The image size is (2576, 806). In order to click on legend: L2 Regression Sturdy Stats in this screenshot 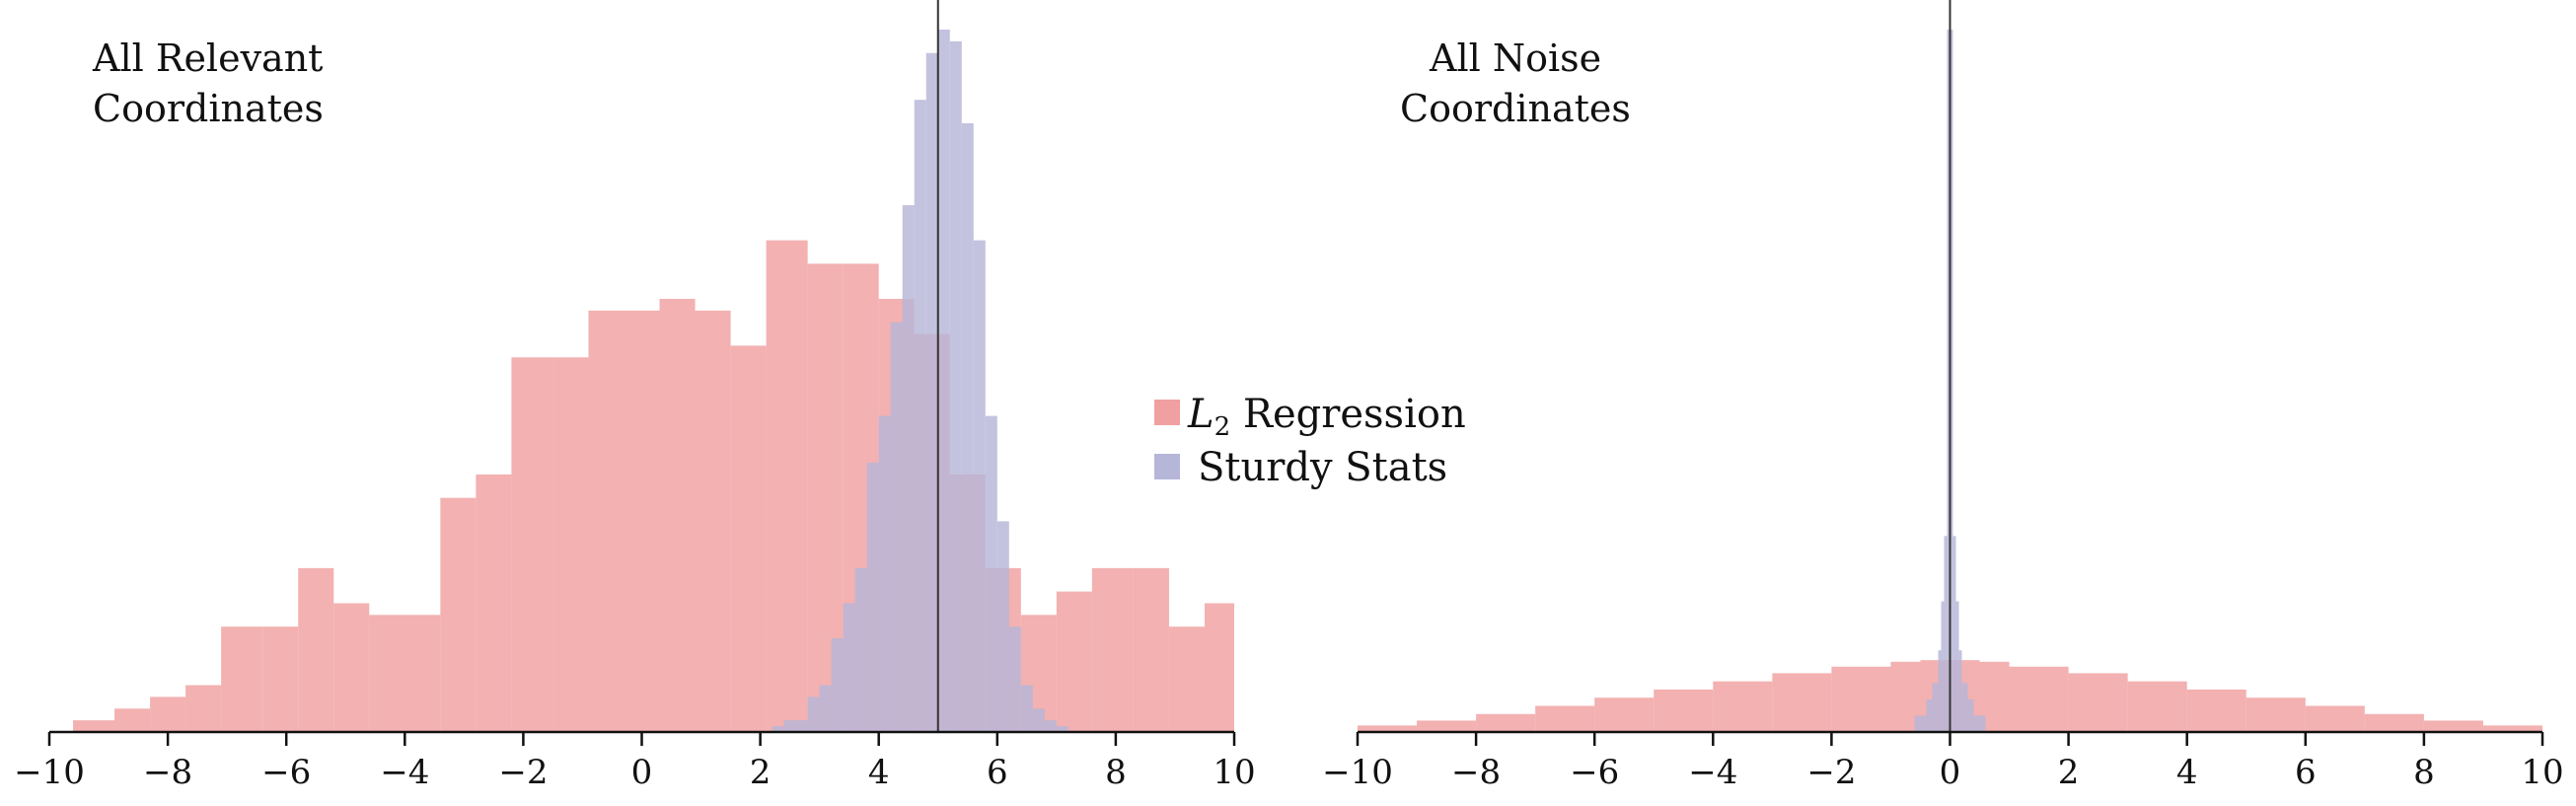, I will do `click(1310, 441)`.